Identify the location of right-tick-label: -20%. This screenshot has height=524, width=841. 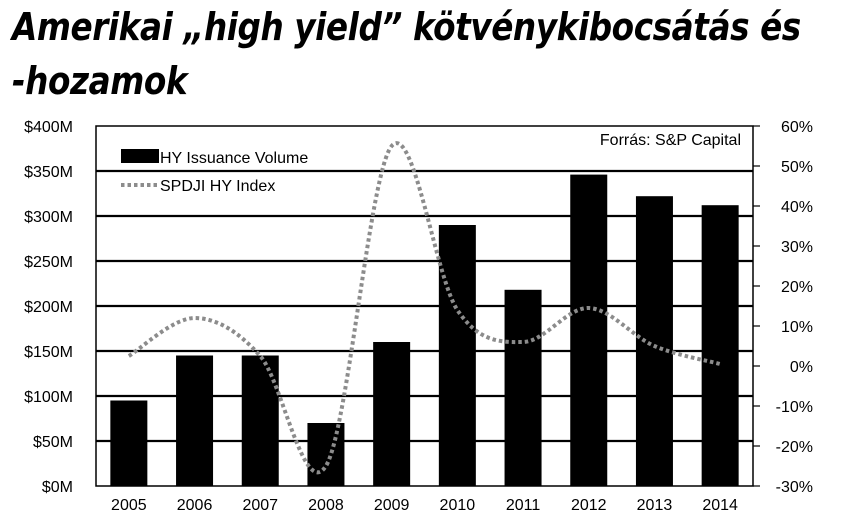
(794, 447).